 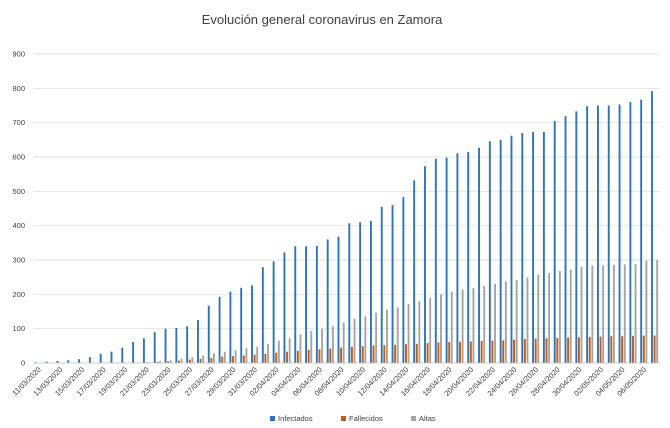 I want to click on legend-item-altas: Altas, so click(x=423, y=418).